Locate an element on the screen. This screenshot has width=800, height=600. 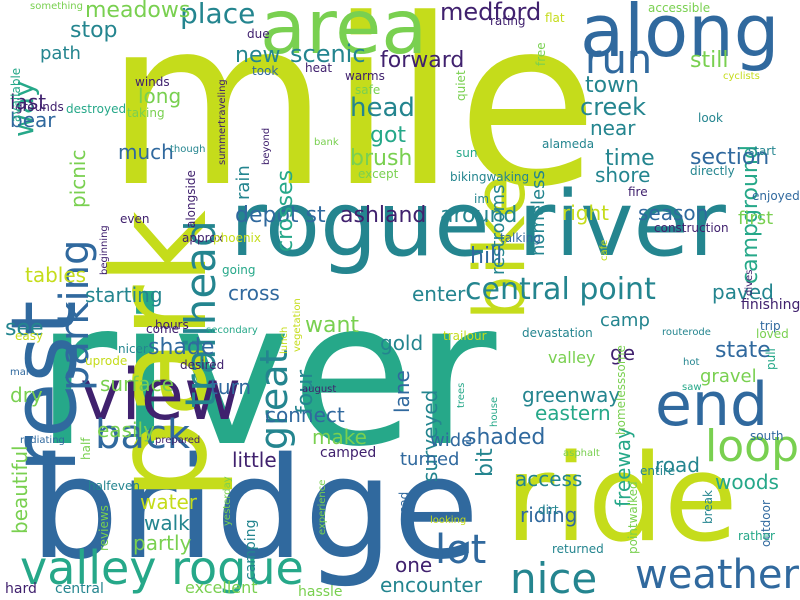
cloud-word-turned: turned is located at coordinates (430, 459).